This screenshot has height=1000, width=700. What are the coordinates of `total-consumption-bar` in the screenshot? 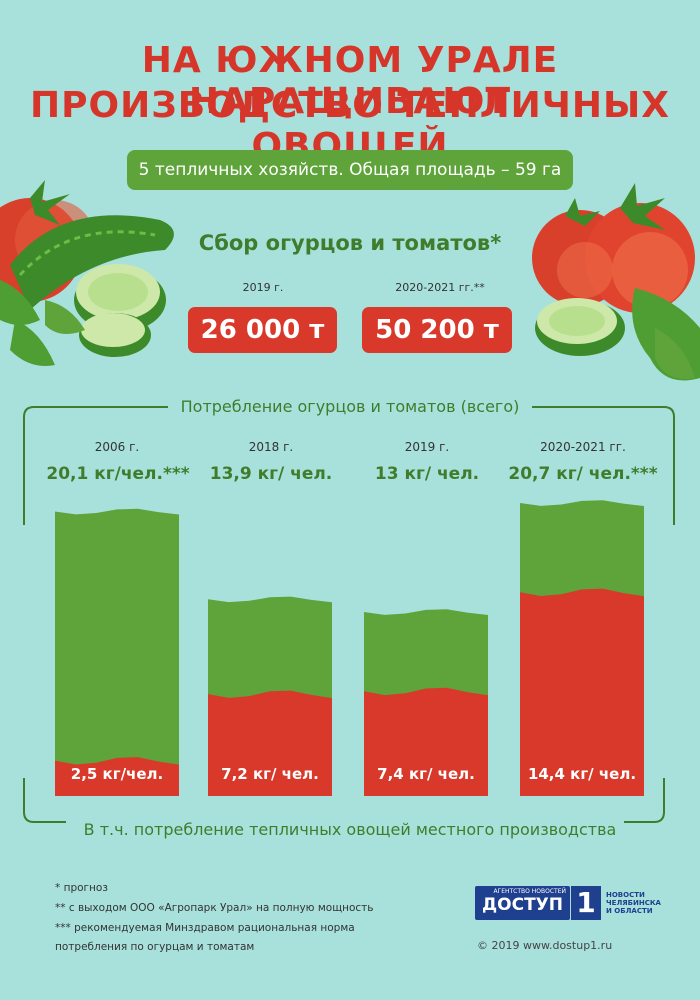 It's located at (117, 652).